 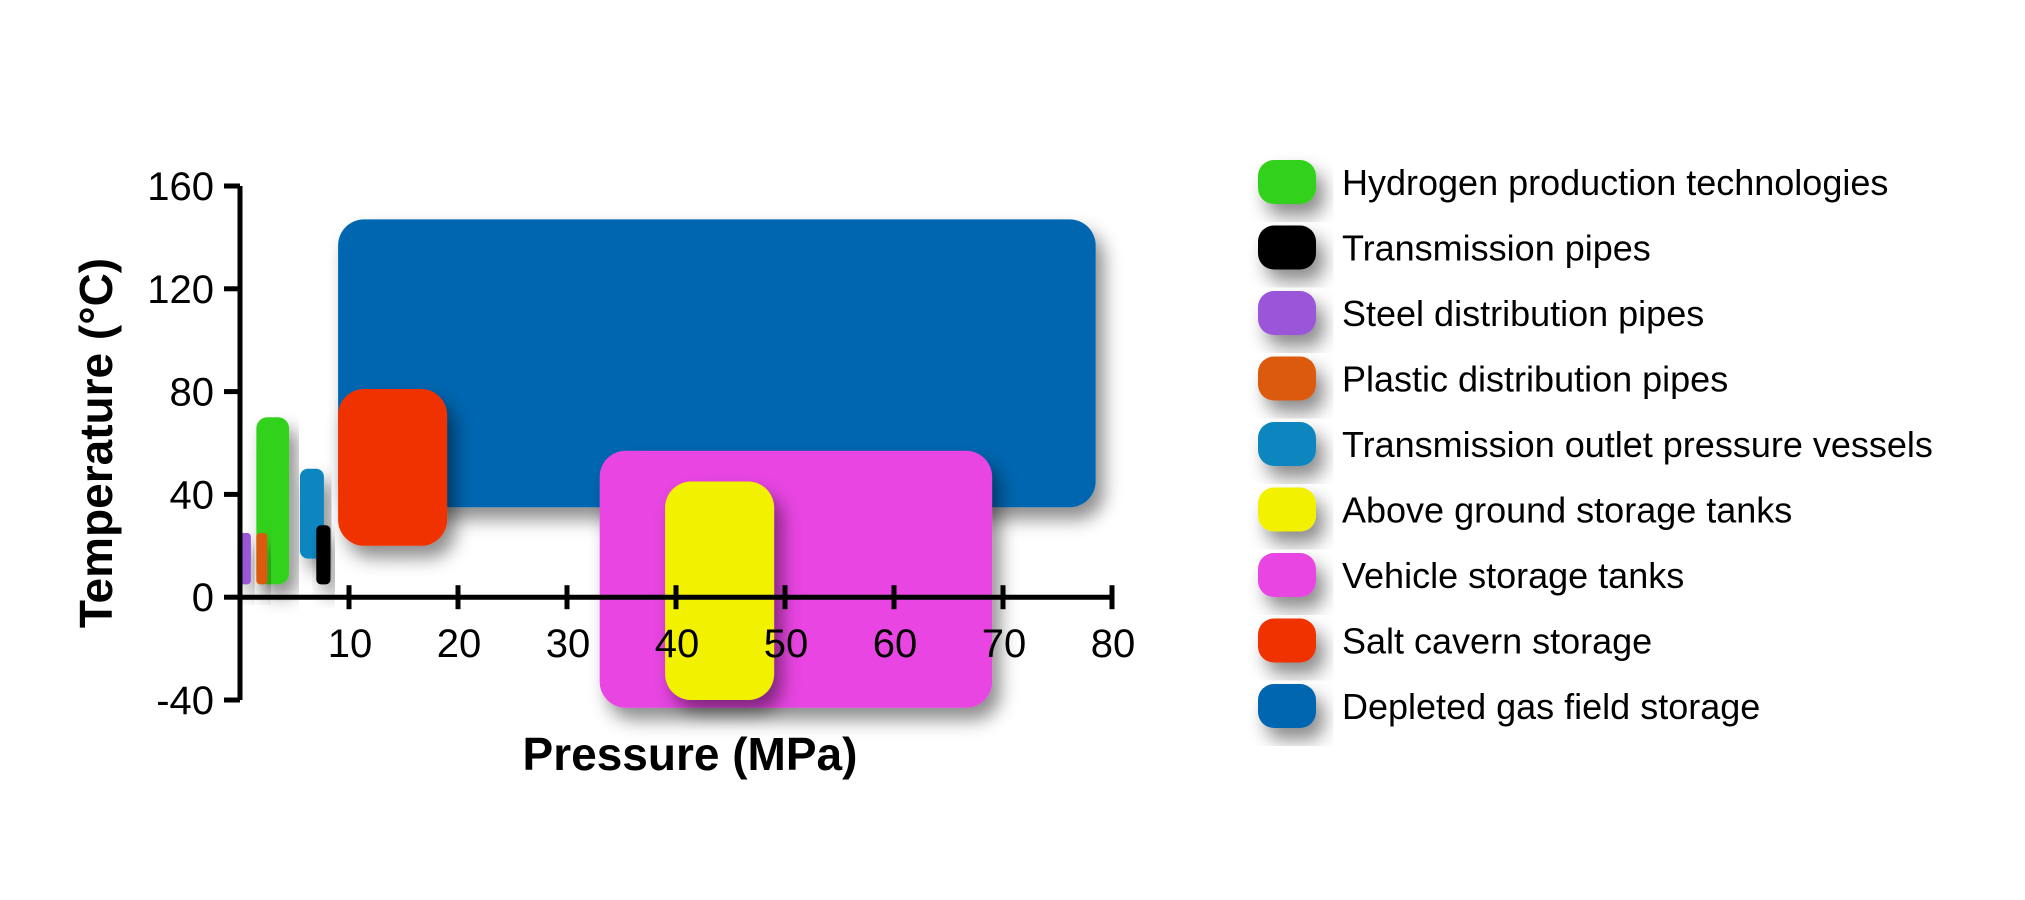 What do you see at coordinates (796, 579) in the screenshot?
I see `range-box-vehicle-storage-tanks` at bounding box center [796, 579].